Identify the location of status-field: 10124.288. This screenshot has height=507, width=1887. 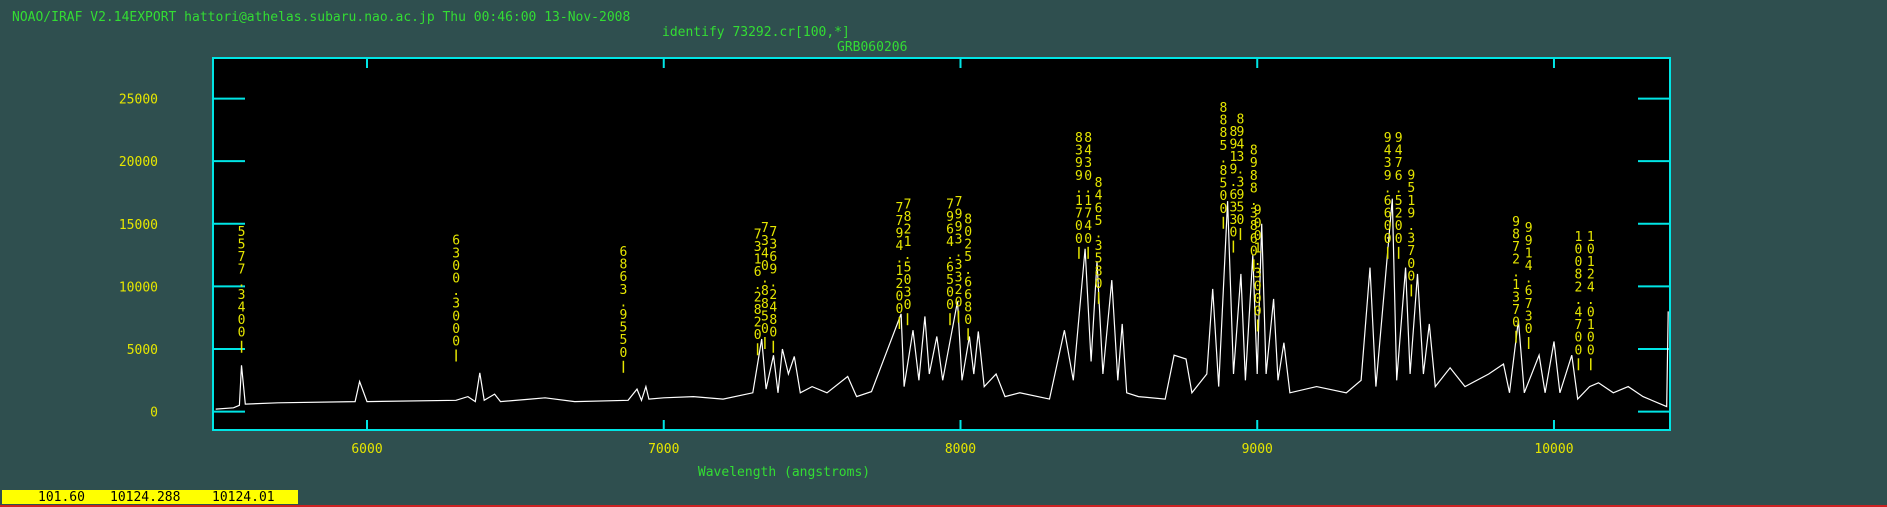
(145, 497).